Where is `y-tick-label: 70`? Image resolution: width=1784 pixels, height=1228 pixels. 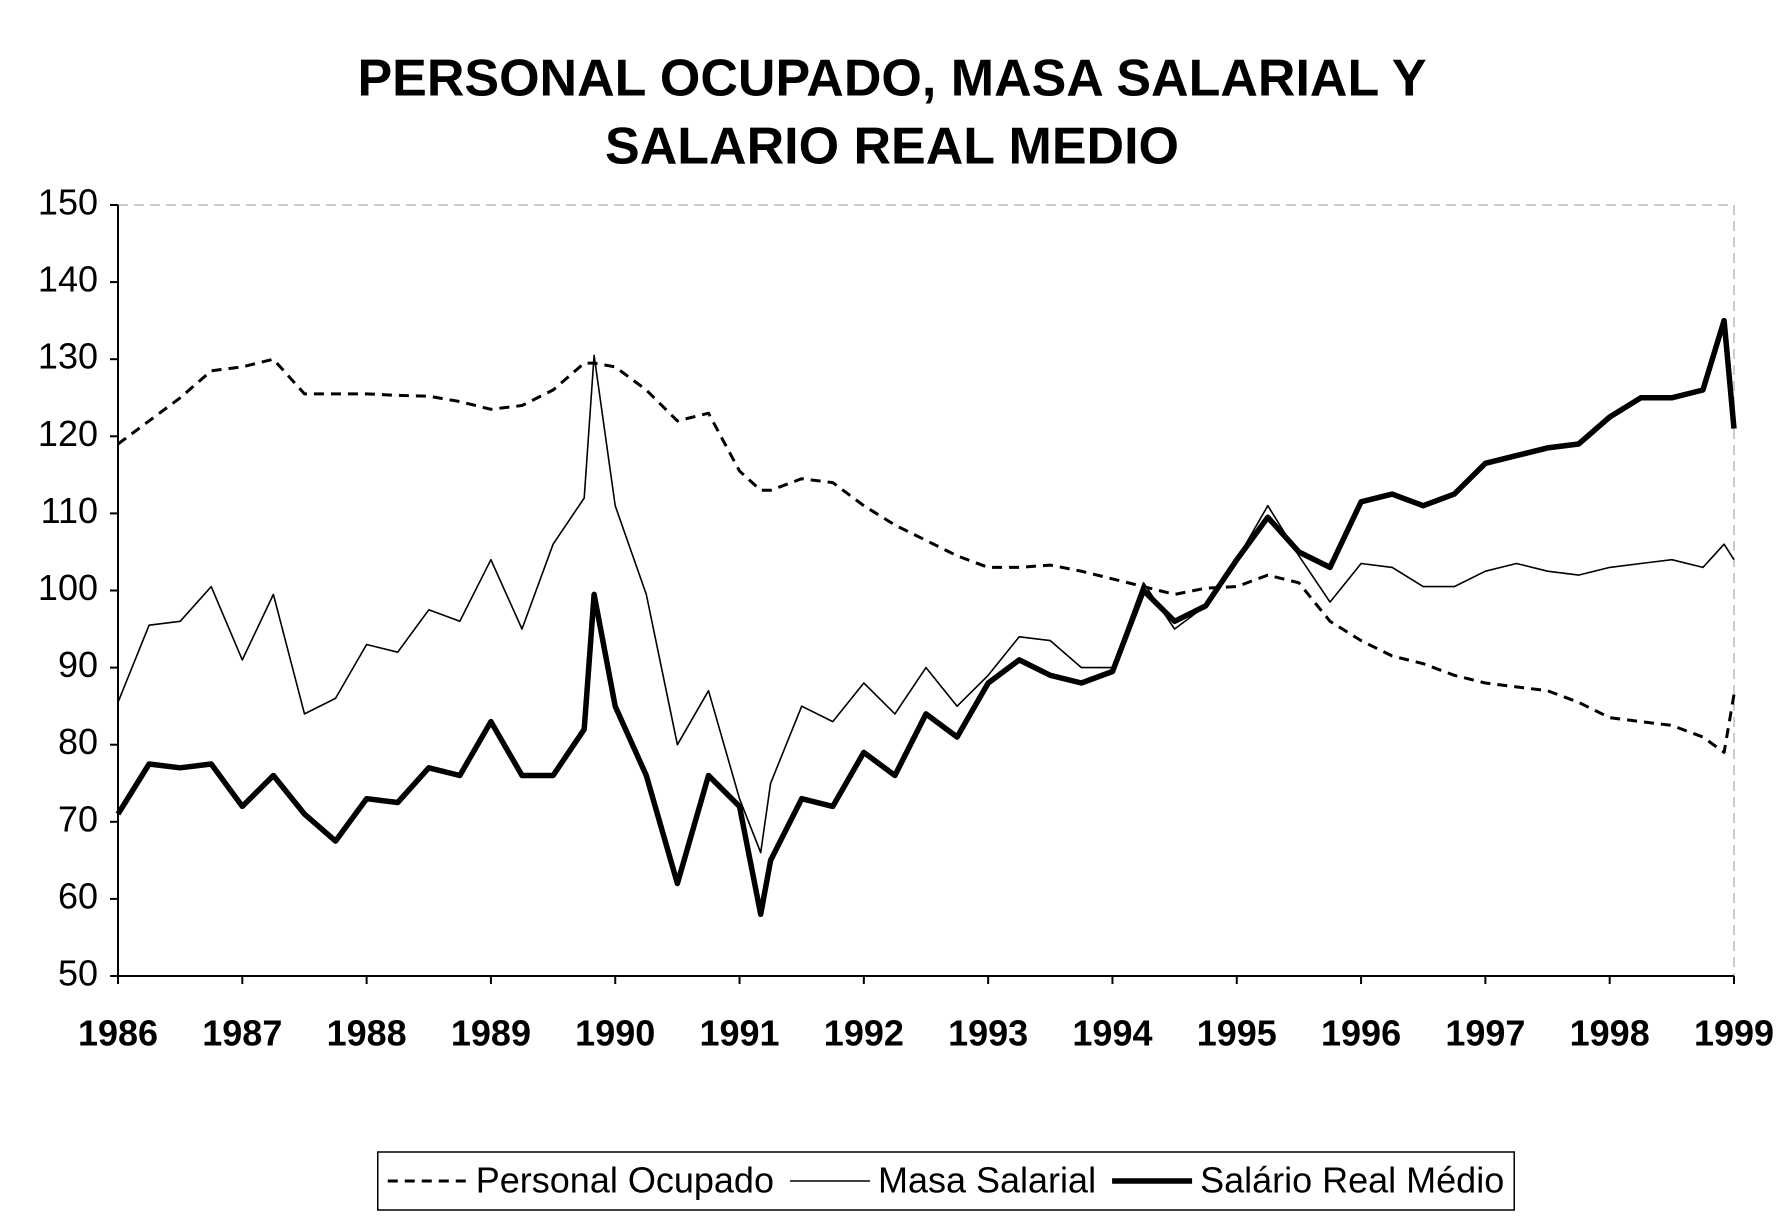
y-tick-label: 70 is located at coordinates (78, 818).